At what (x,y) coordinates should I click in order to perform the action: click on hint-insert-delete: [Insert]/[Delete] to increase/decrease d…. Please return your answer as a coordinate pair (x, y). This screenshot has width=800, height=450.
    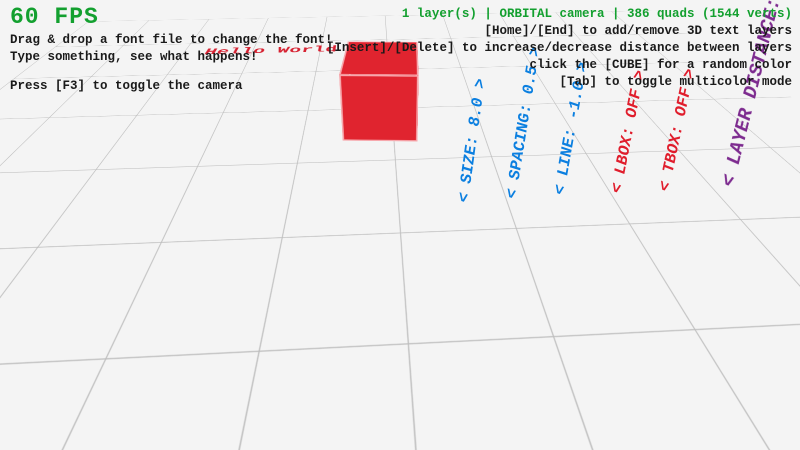
    Looking at the image, I should click on (559, 48).